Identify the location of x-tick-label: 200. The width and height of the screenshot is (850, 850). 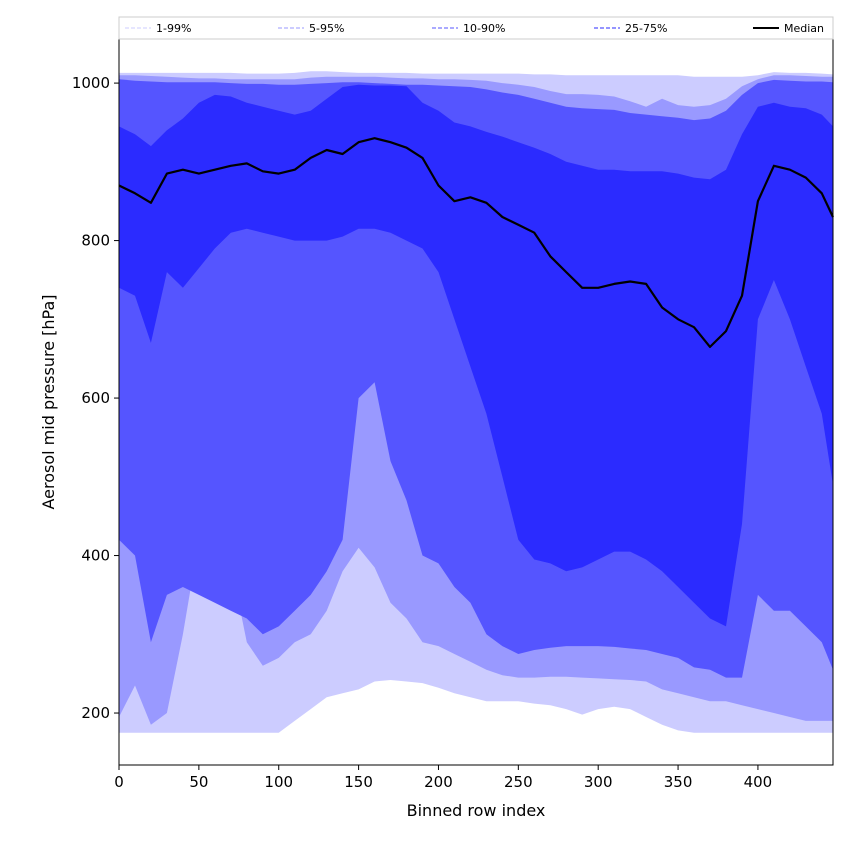
(438, 782).